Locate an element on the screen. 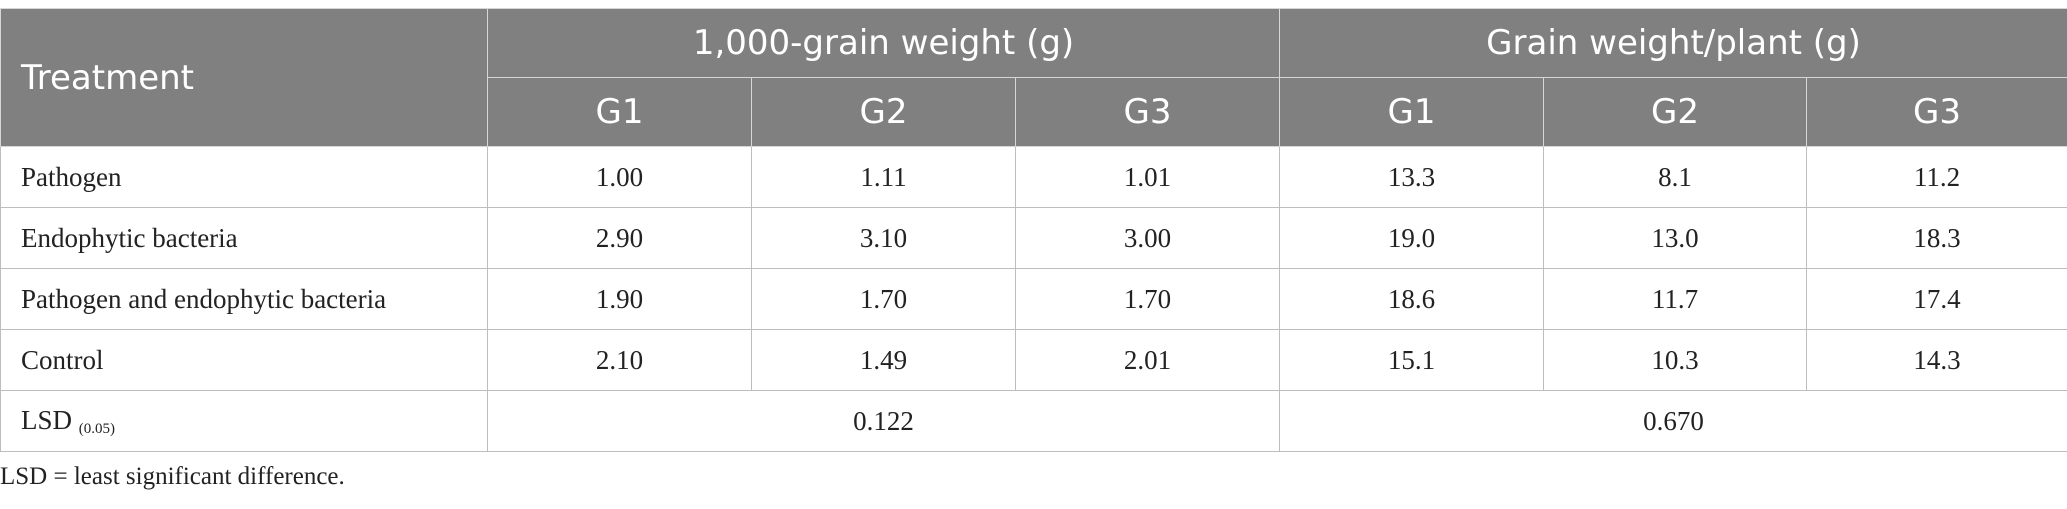 The height and width of the screenshot is (509, 2067). lsd-label-cell: LSD (0.05) is located at coordinates (244, 421).